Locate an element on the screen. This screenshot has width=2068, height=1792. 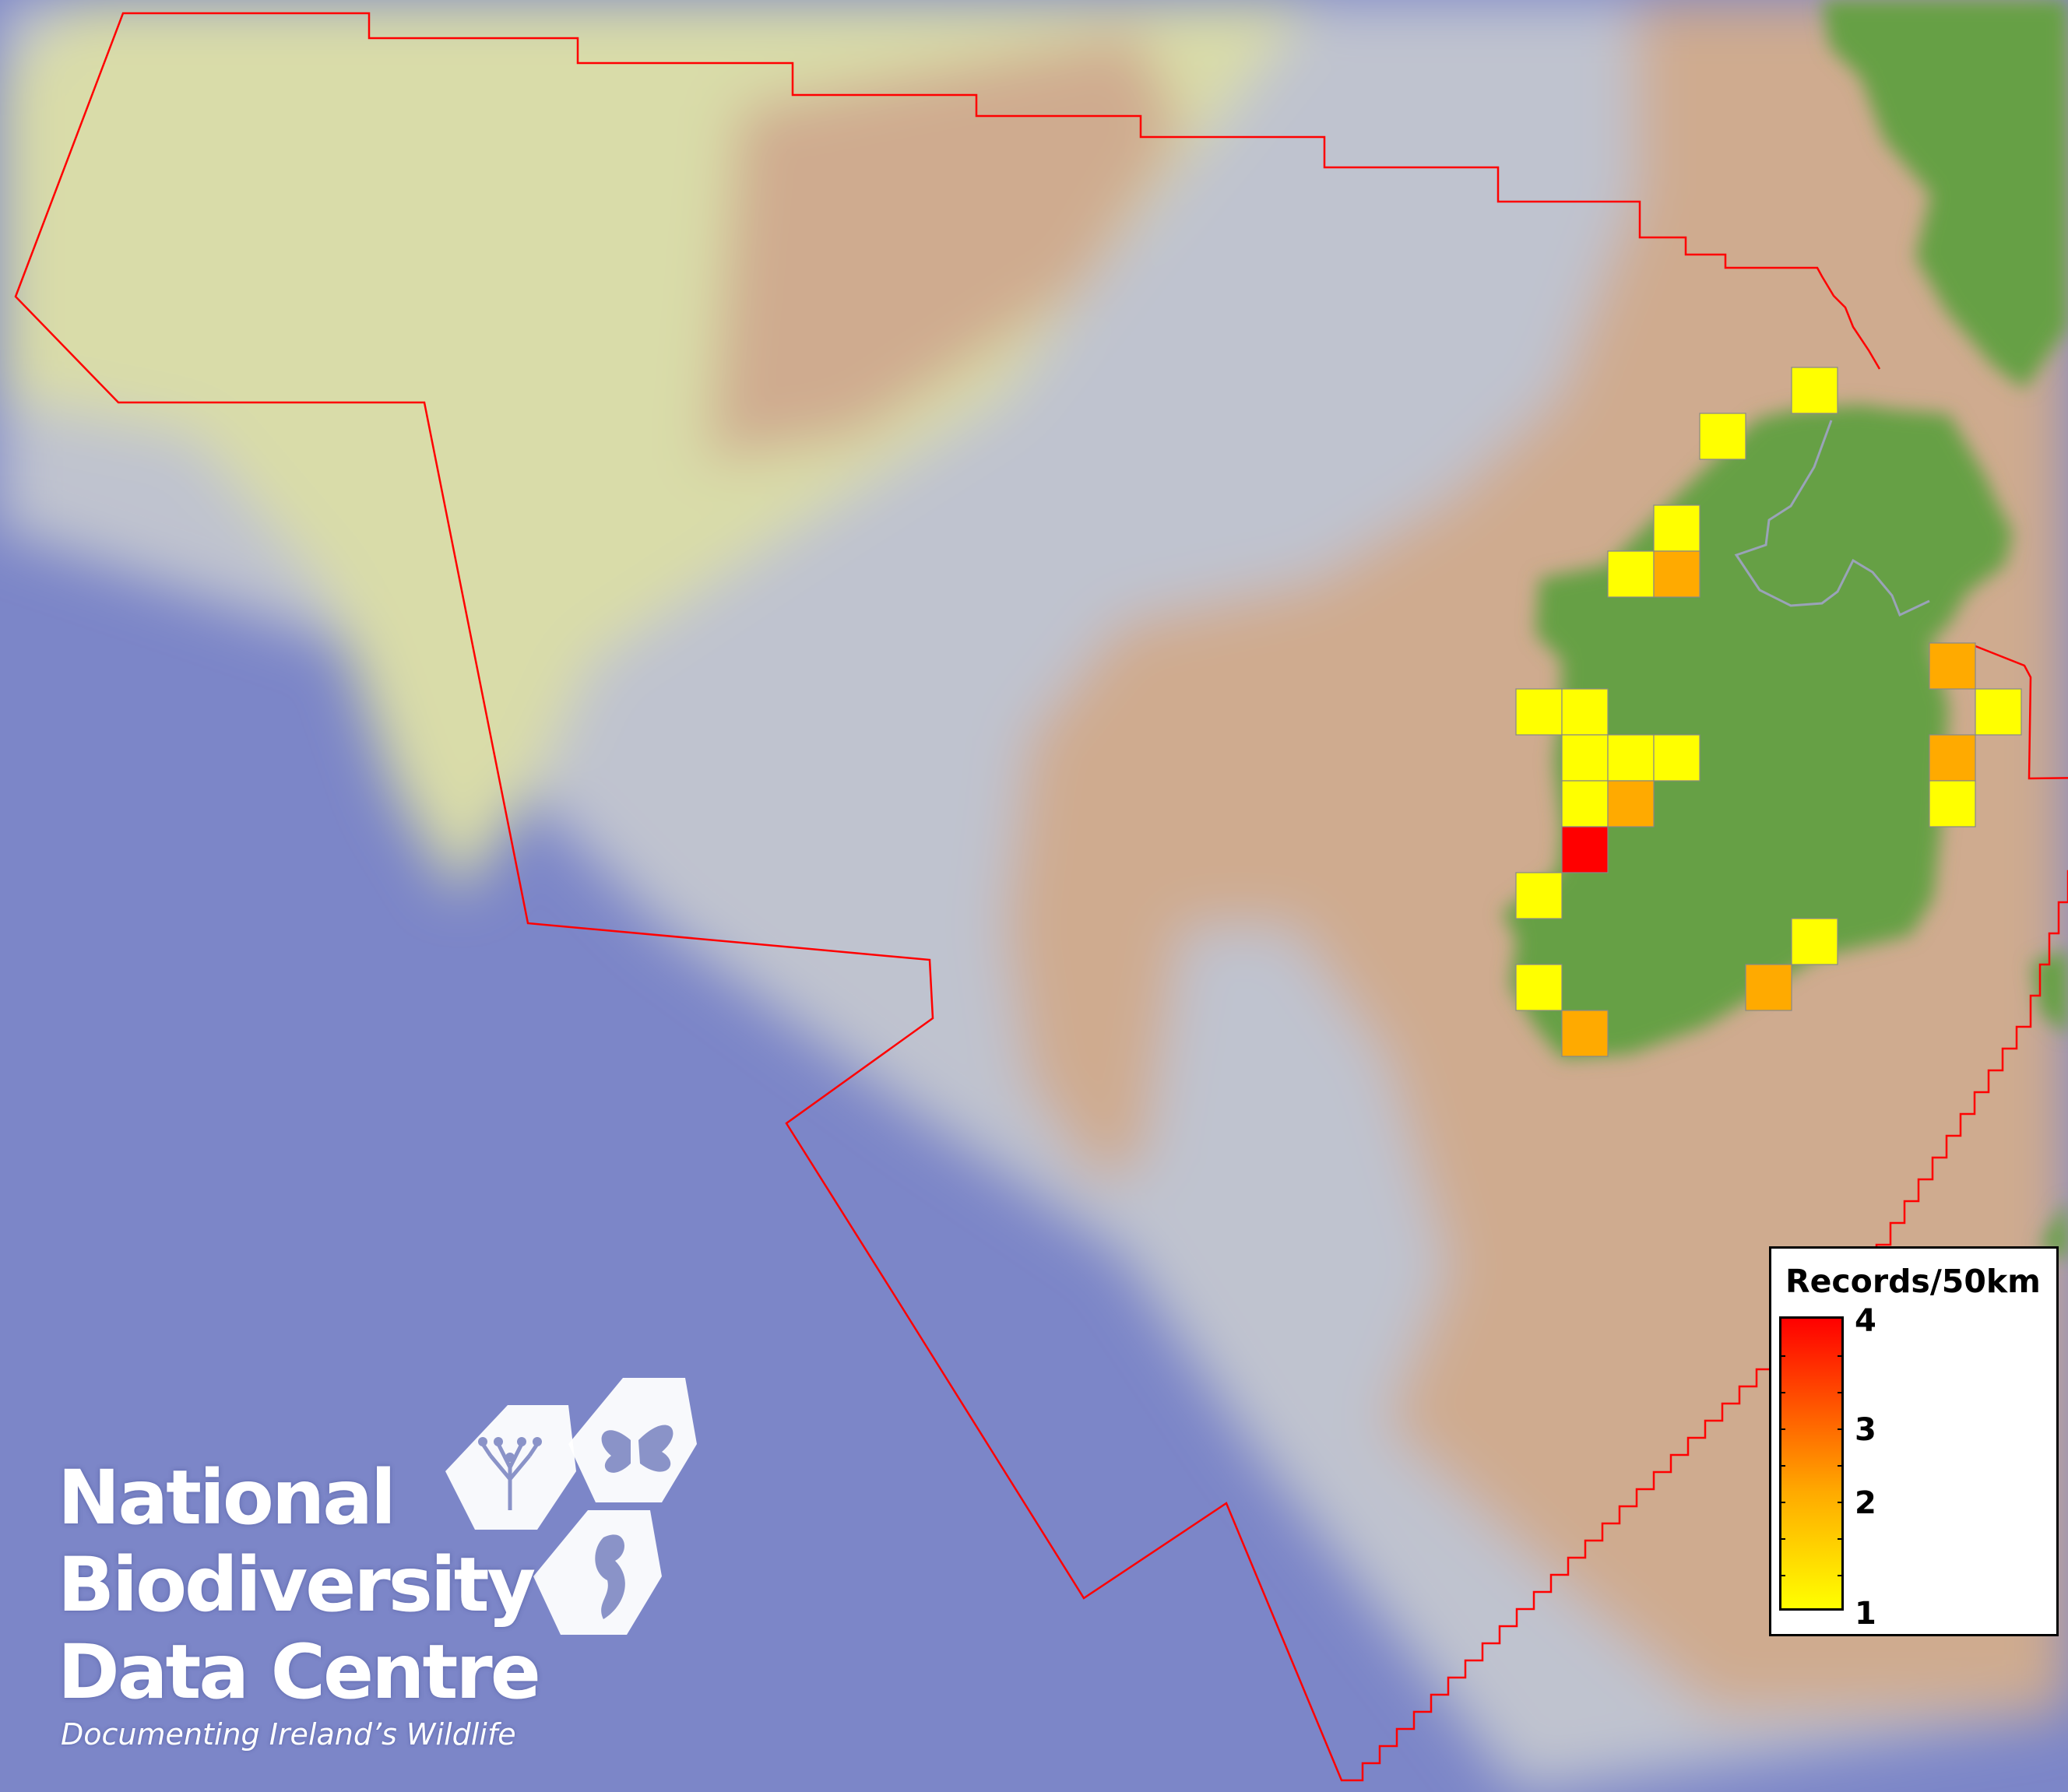
cornwall-landmass is located at coordinates (2054, 1230).